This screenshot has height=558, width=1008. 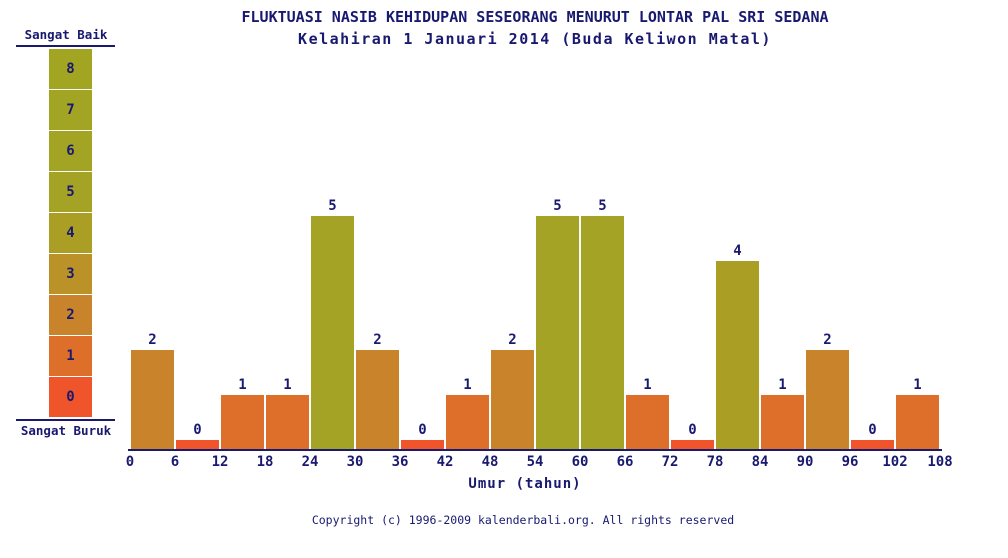 I want to click on x-tick-108: 108, so click(x=940, y=462).